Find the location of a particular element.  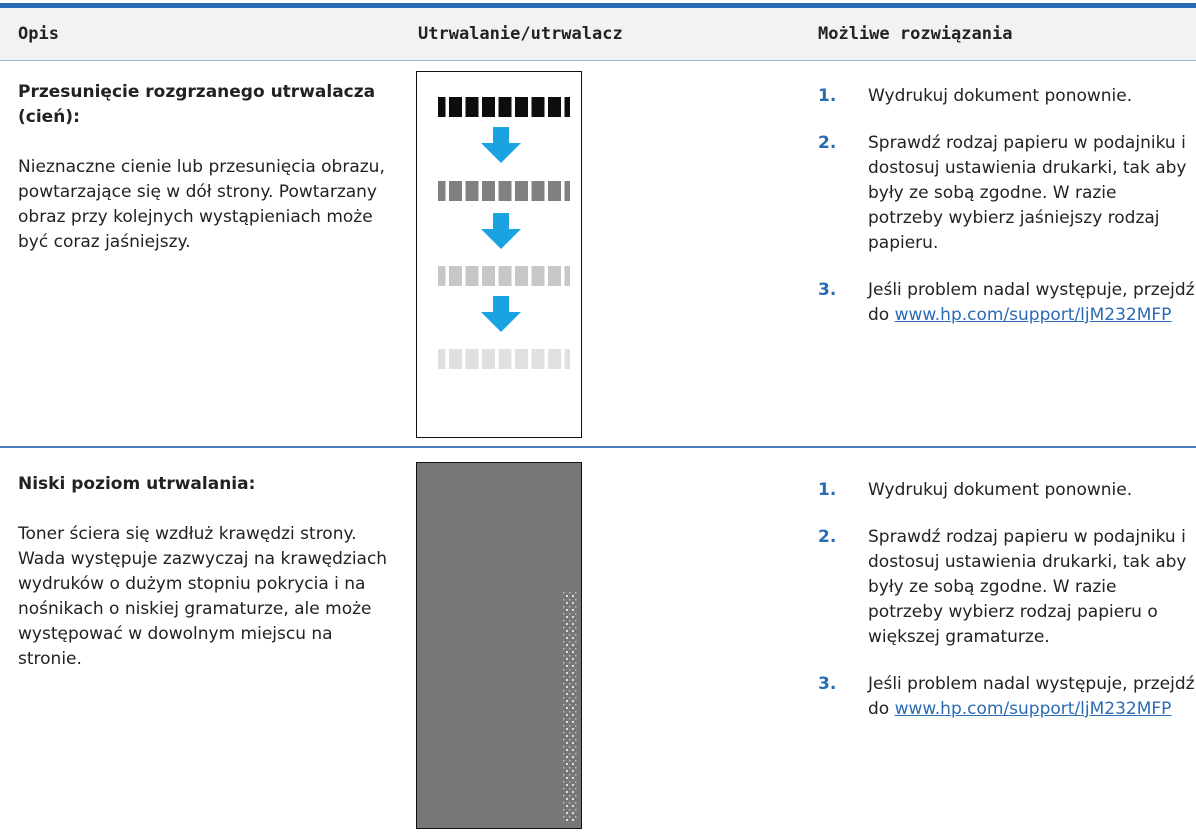

header-cell: Możliwe rozwiązania is located at coordinates (915, 34).